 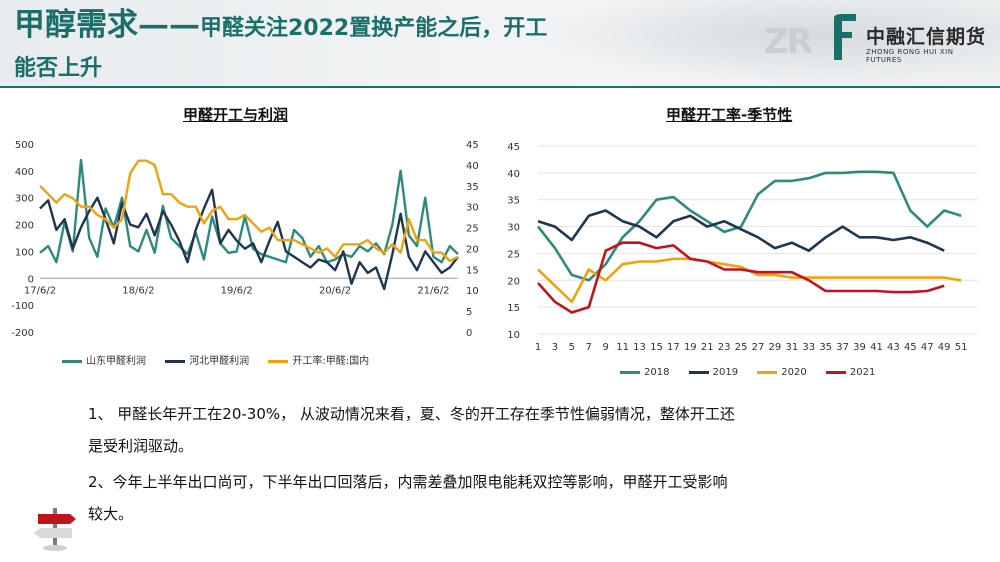 What do you see at coordinates (237, 290) in the screenshot?
I see `x-tick-label: 19/6/2` at bounding box center [237, 290].